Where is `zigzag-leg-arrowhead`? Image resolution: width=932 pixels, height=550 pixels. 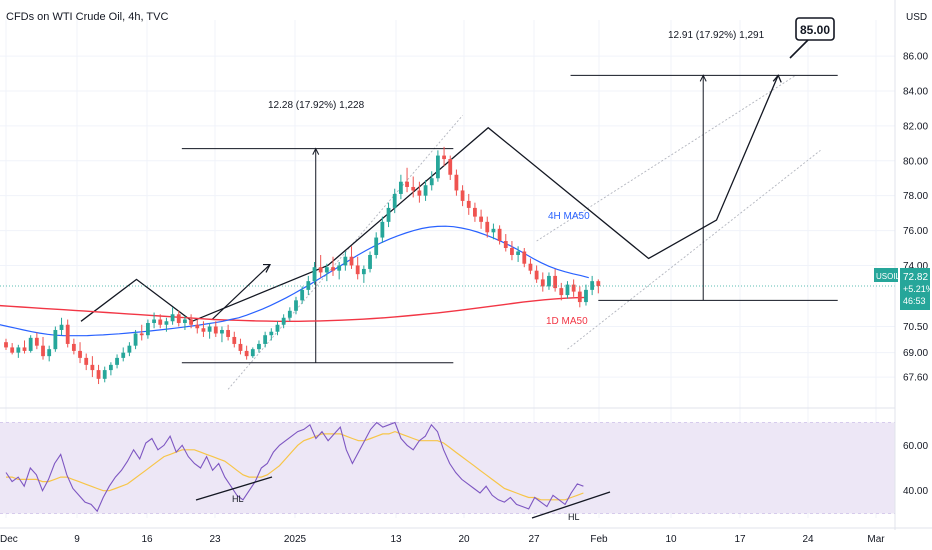 zigzag-leg-arrowhead is located at coordinates (267, 268).